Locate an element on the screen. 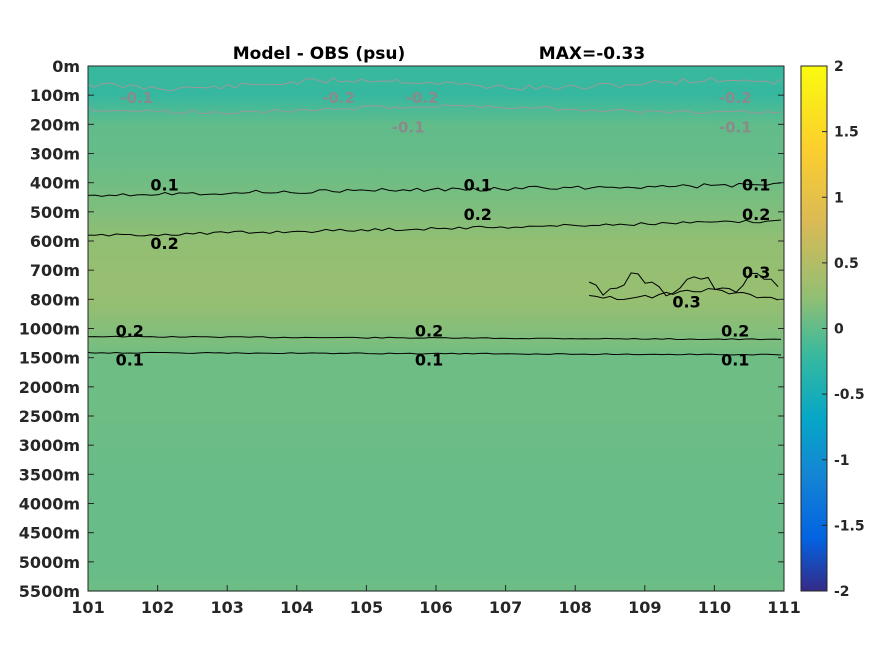 This screenshot has width=875, height=656. max-label: MAX=-0.33 is located at coordinates (592, 54).